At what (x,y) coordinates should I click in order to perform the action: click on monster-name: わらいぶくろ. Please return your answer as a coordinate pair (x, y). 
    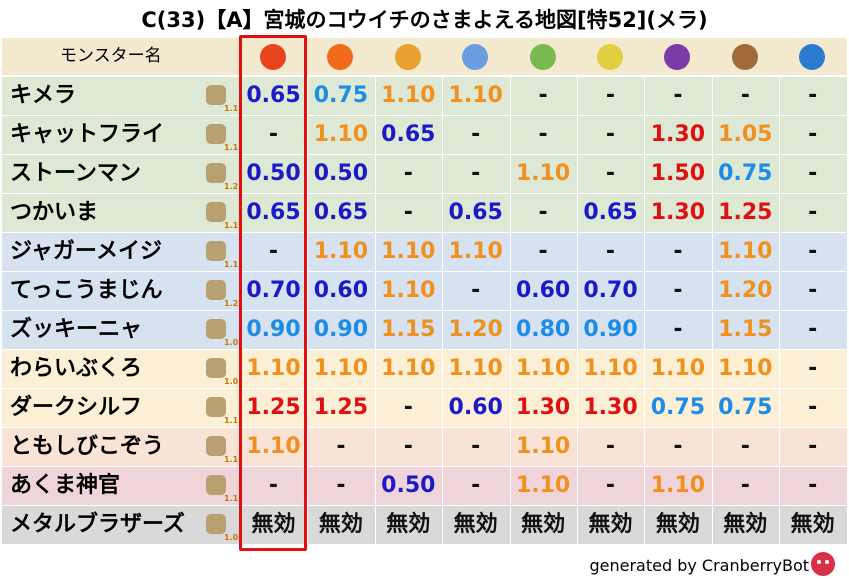
    Looking at the image, I should click on (76, 368).